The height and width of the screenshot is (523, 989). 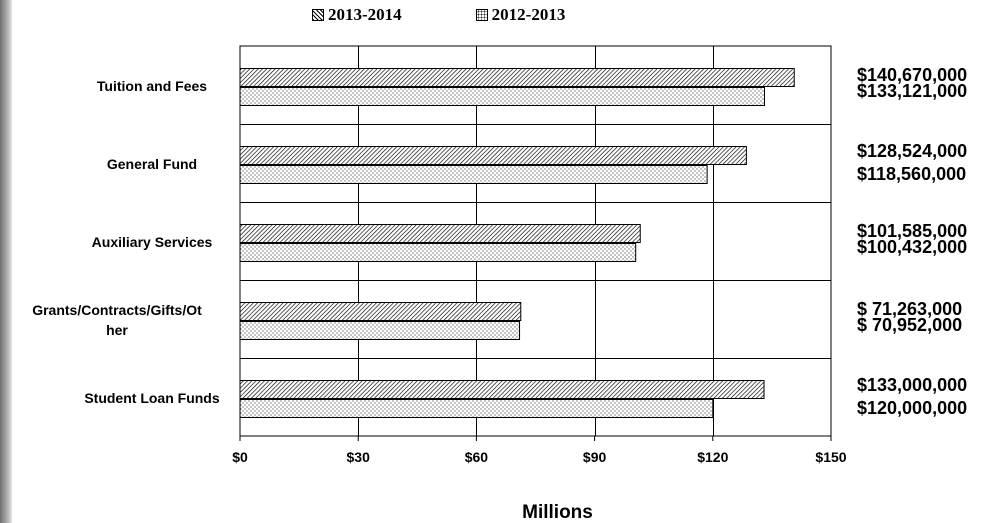 I want to click on x-axis-title: Millions, so click(x=557, y=512).